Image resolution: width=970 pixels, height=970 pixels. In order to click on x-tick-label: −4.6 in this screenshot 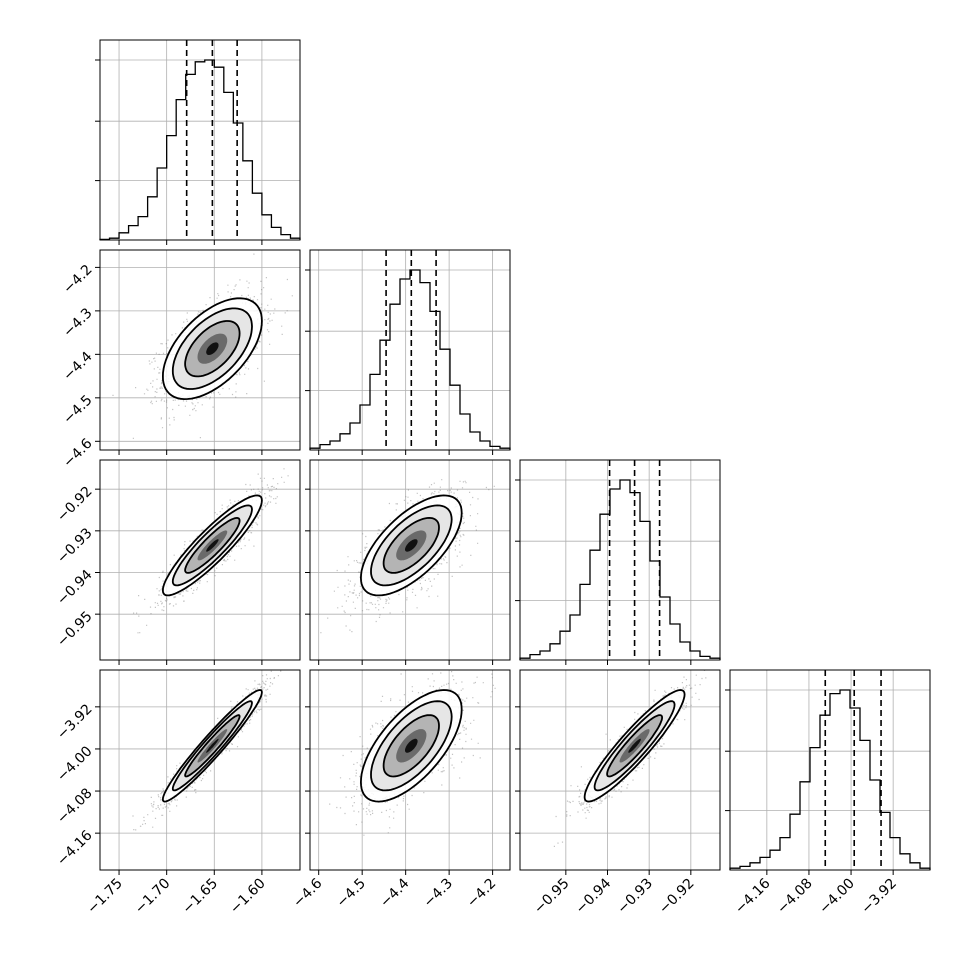, I will do `click(307, 892)`.